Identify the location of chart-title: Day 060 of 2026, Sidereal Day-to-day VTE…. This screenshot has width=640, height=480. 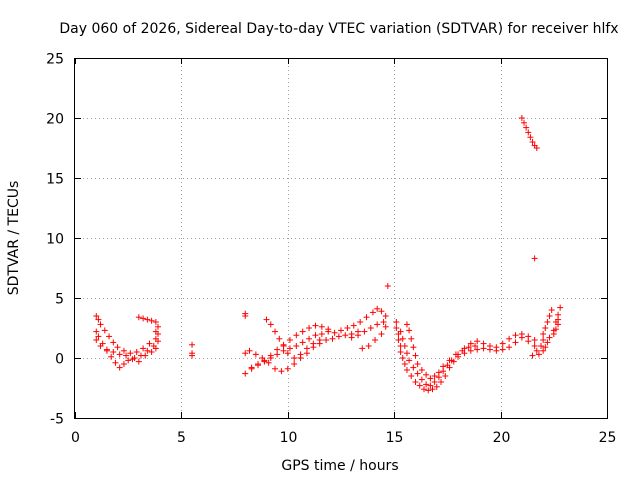
(338, 29).